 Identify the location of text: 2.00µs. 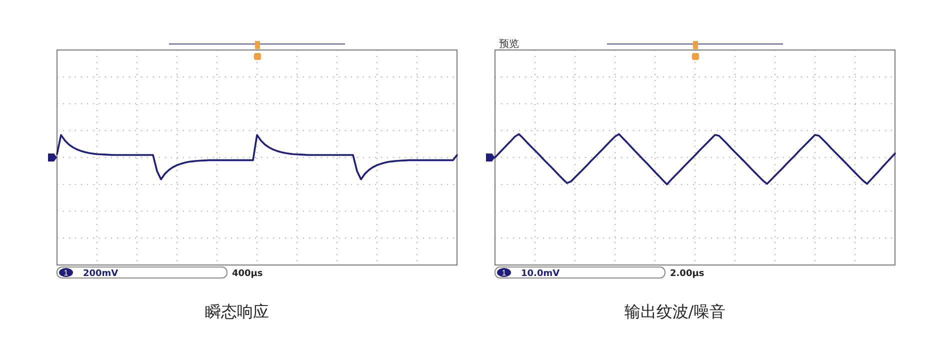
(687, 274).